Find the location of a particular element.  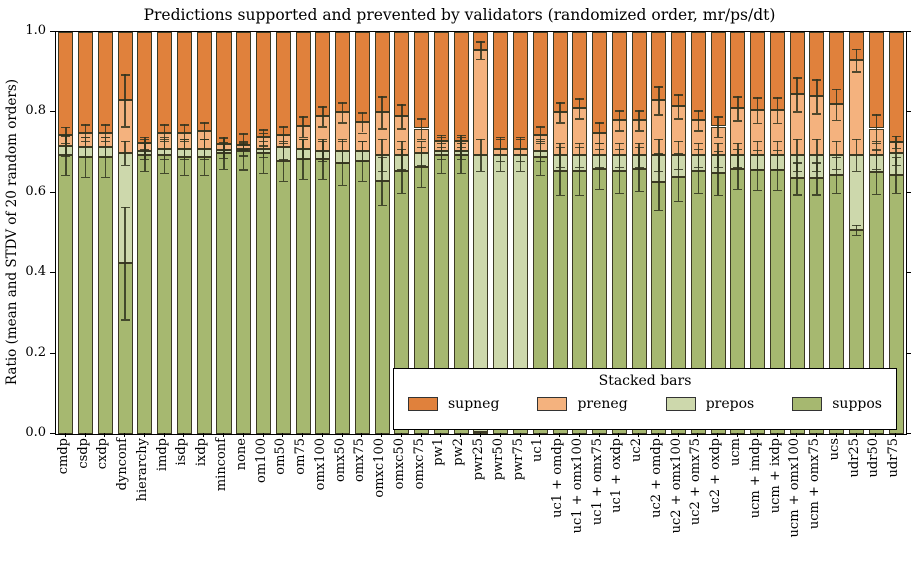

bar-slot-imdp is located at coordinates (165, 233).